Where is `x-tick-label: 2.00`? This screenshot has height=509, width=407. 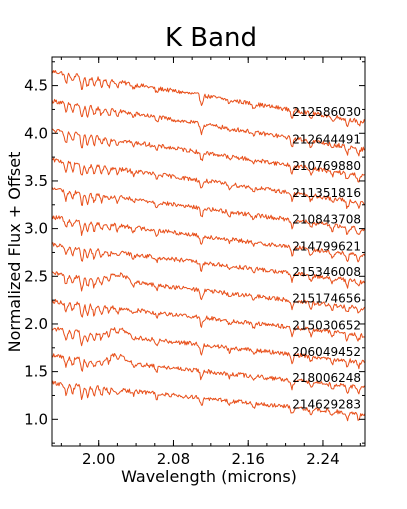
x-tick-label: 2.00 is located at coordinates (98, 459).